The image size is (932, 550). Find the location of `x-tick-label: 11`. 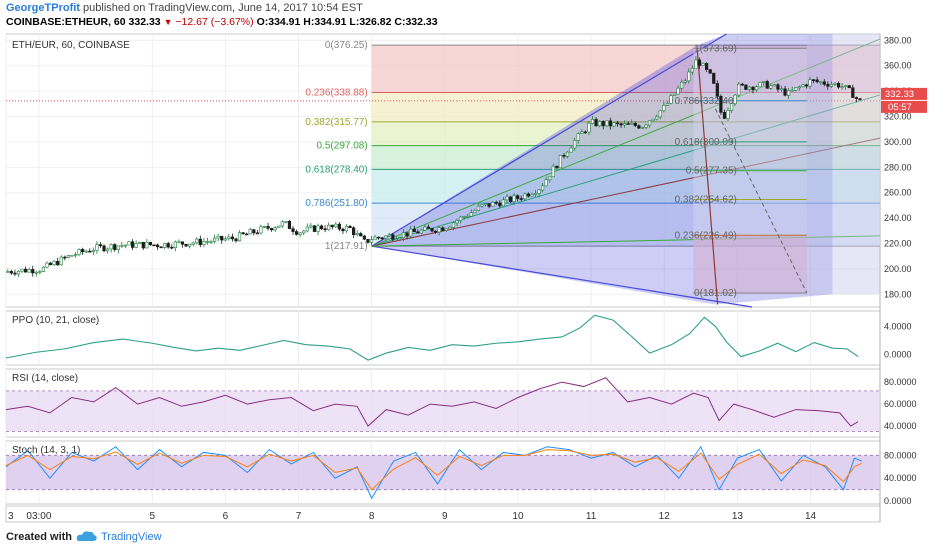

x-tick-label: 11 is located at coordinates (591, 516).